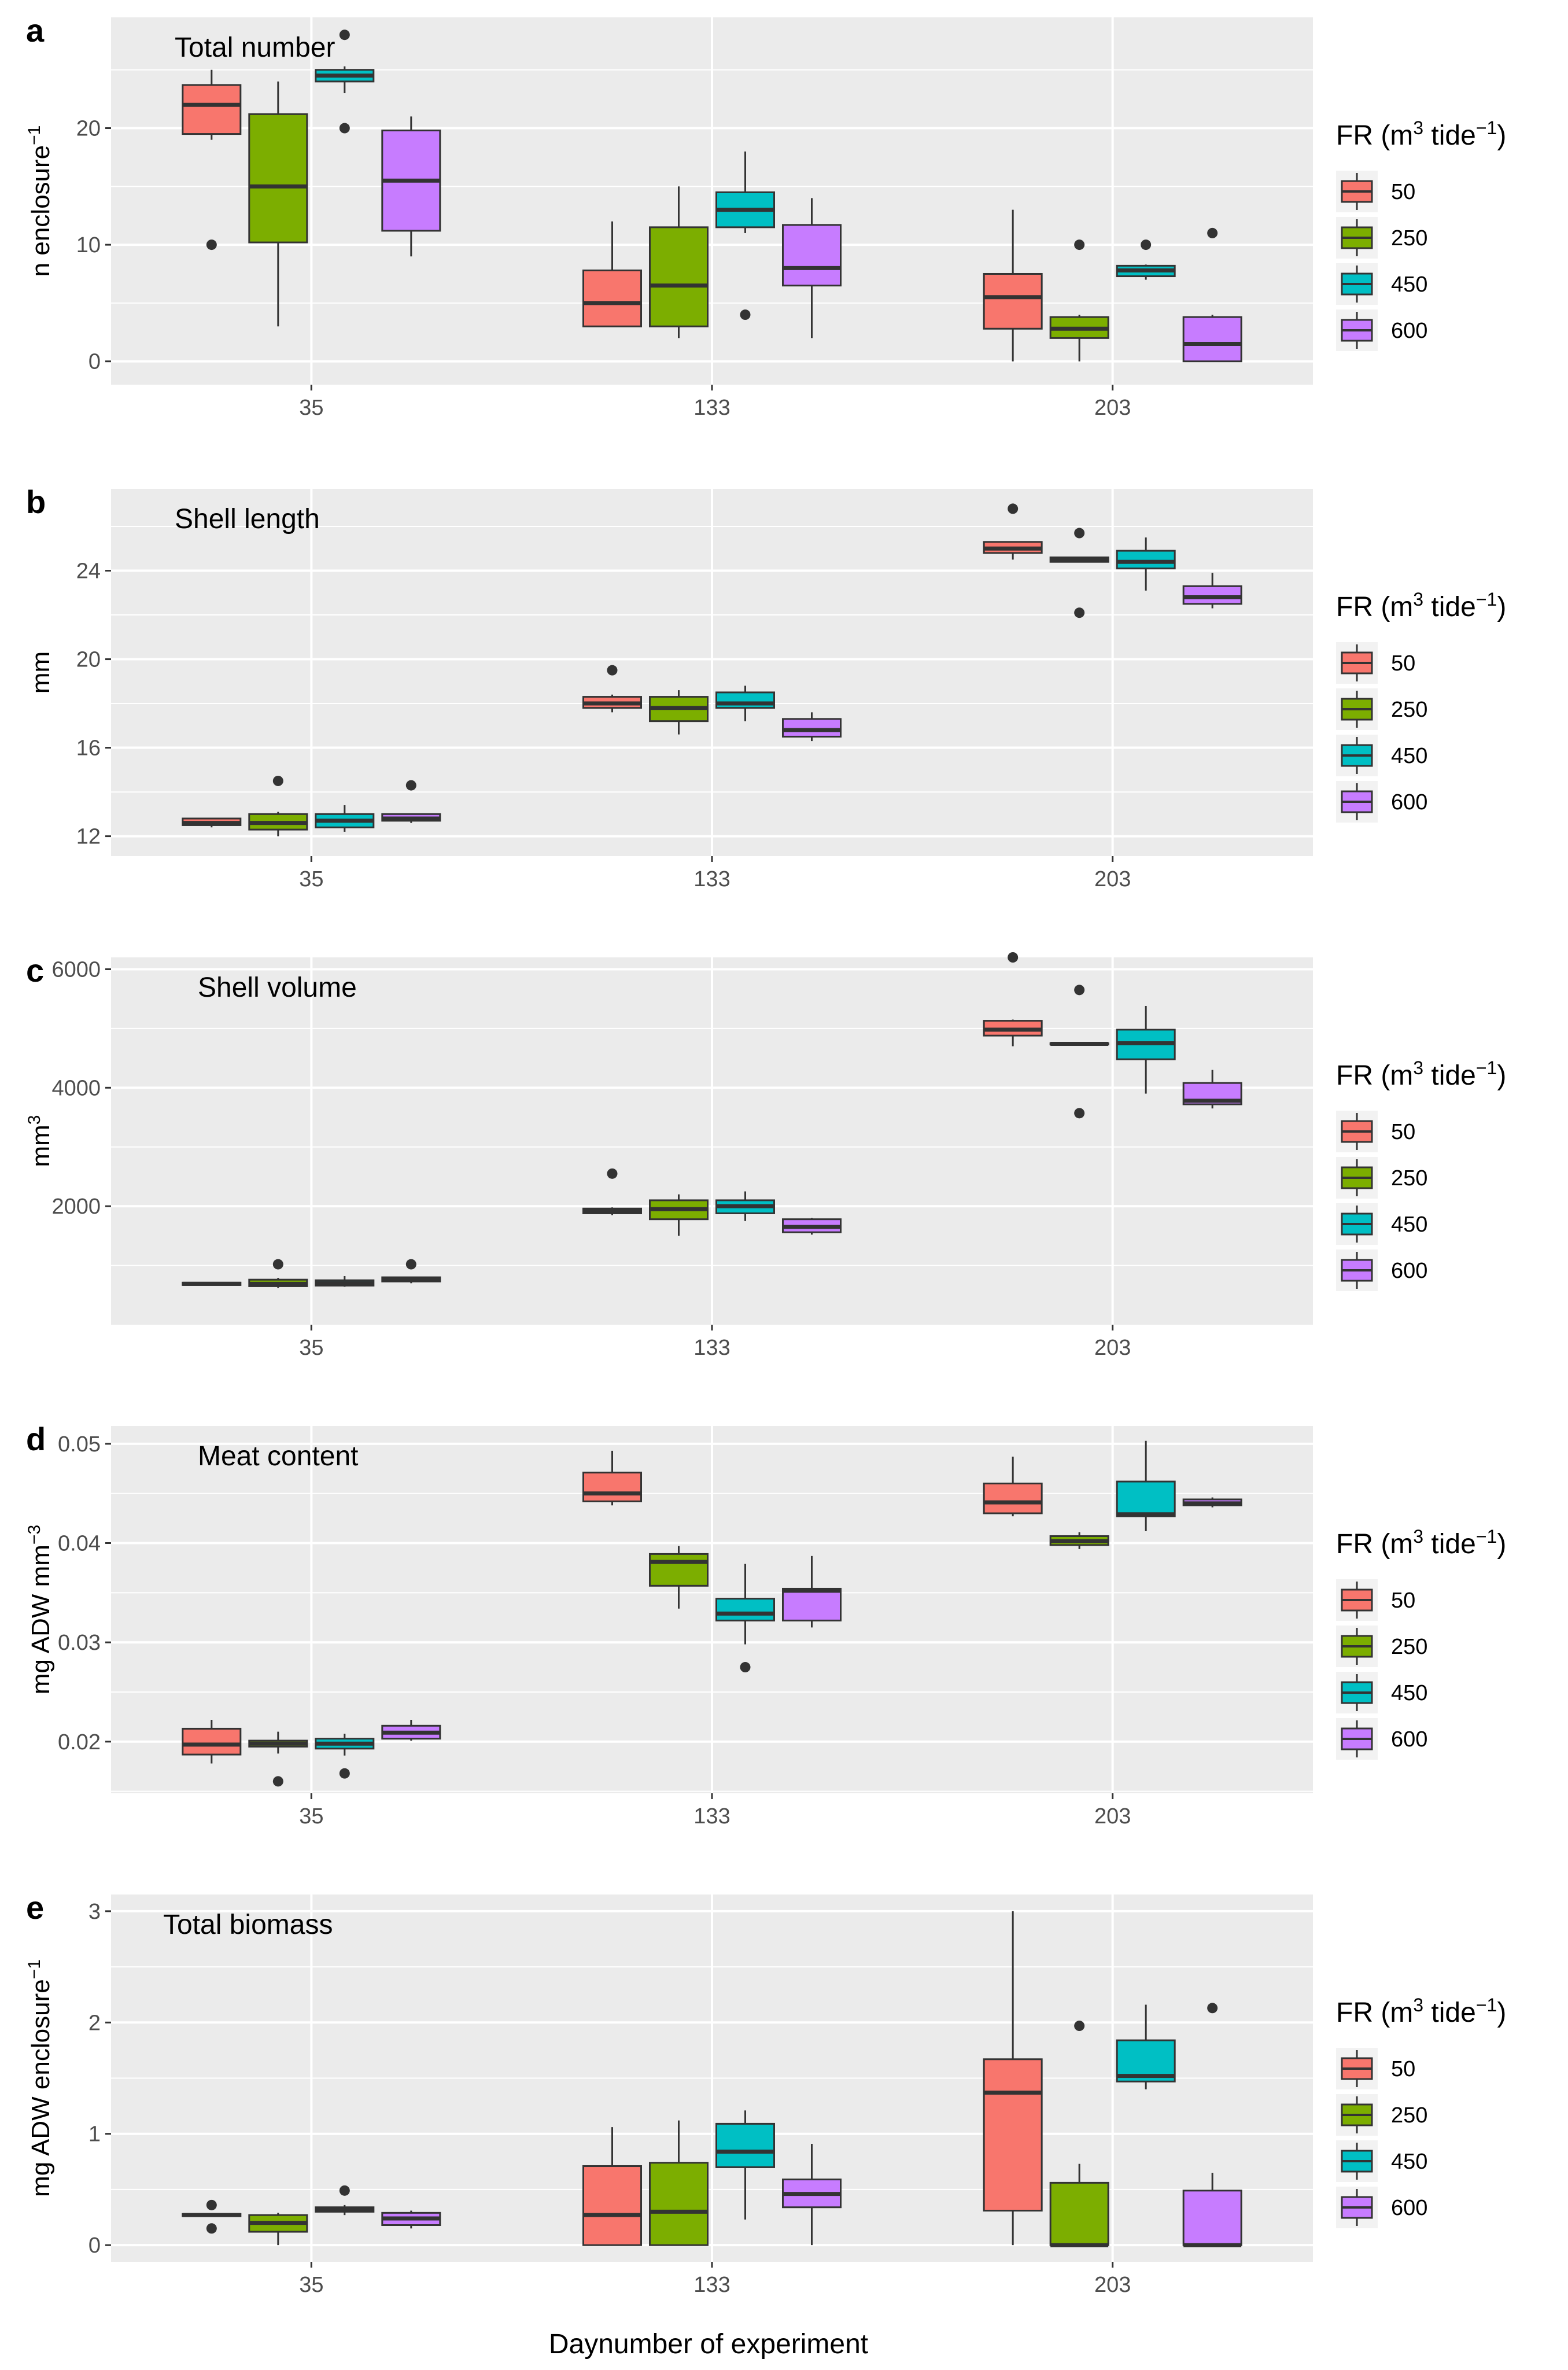 This screenshot has width=1568, height=2370. I want to click on legend-item-600: 600, so click(1381, 1739).